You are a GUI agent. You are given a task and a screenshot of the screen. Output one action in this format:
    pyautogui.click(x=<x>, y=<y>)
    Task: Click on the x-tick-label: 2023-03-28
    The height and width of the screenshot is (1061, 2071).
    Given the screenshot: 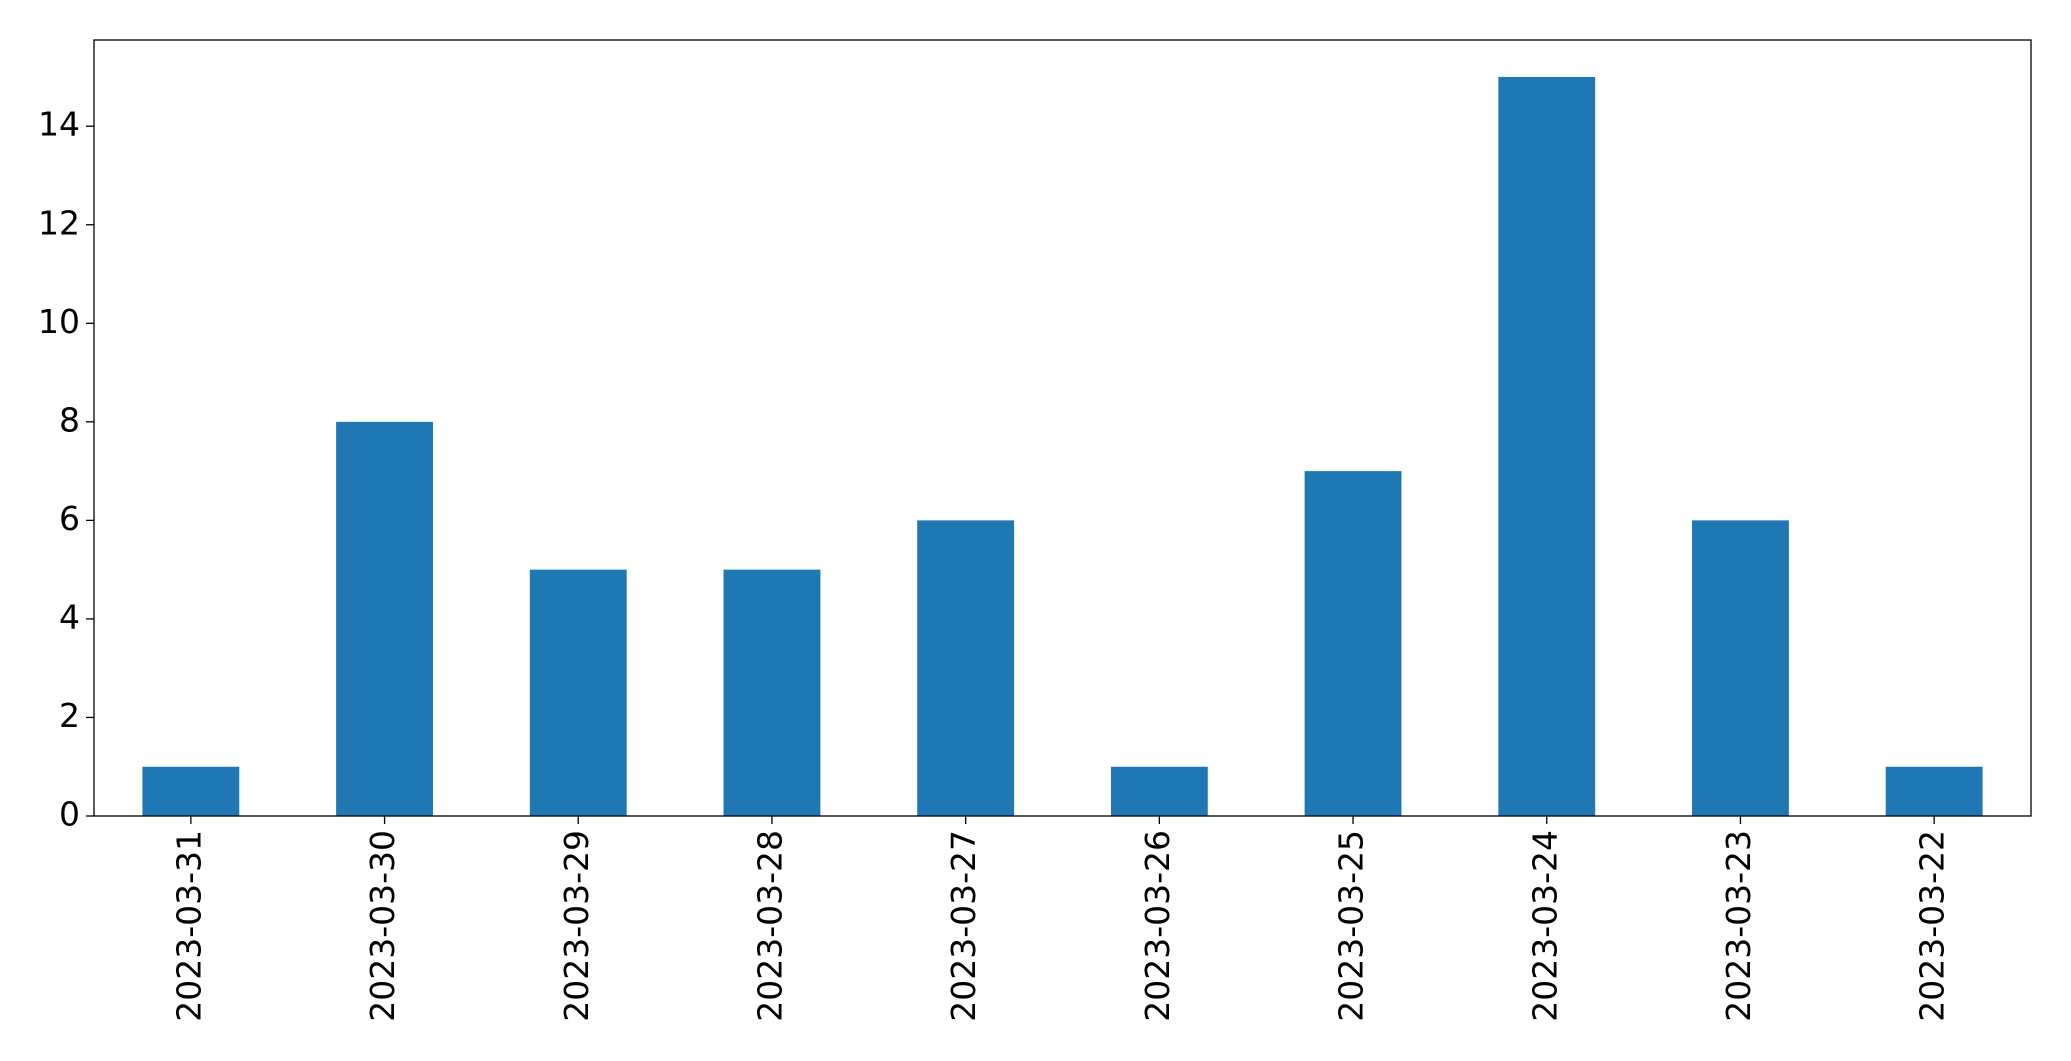 What is the action you would take?
    pyautogui.click(x=769, y=926)
    